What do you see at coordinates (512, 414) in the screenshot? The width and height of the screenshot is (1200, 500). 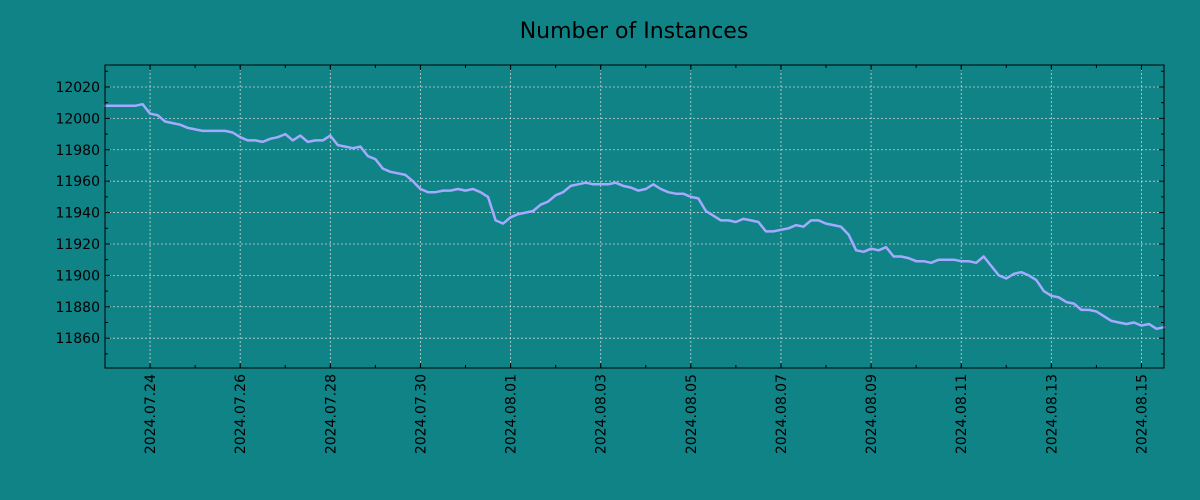 I see `x-tick-label: 2024.08.01` at bounding box center [512, 414].